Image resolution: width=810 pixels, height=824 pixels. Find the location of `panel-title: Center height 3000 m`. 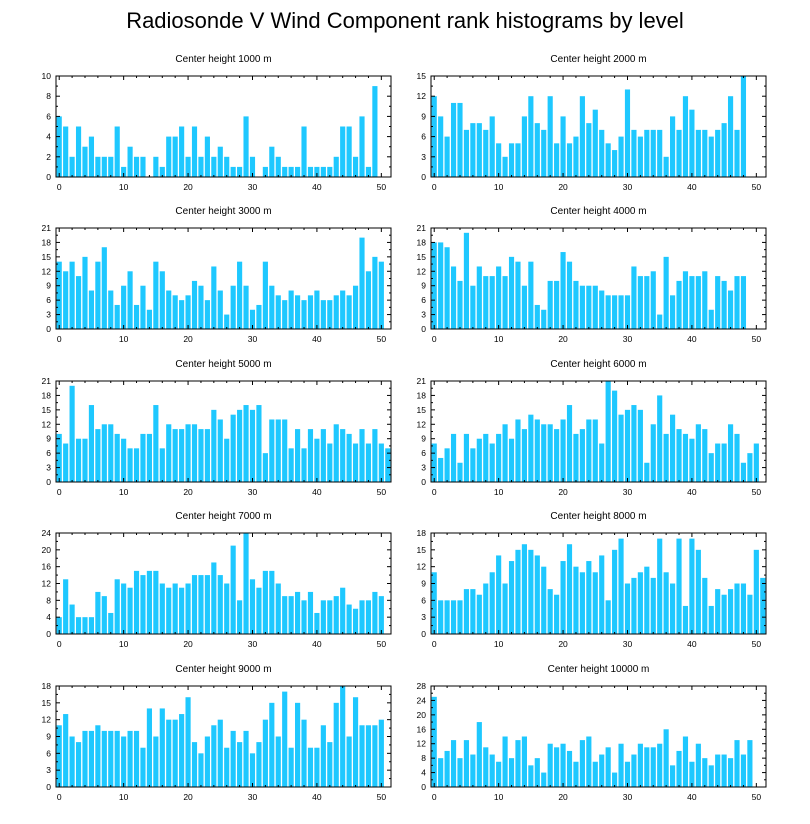

panel-title: Center height 3000 m is located at coordinates (223, 211).